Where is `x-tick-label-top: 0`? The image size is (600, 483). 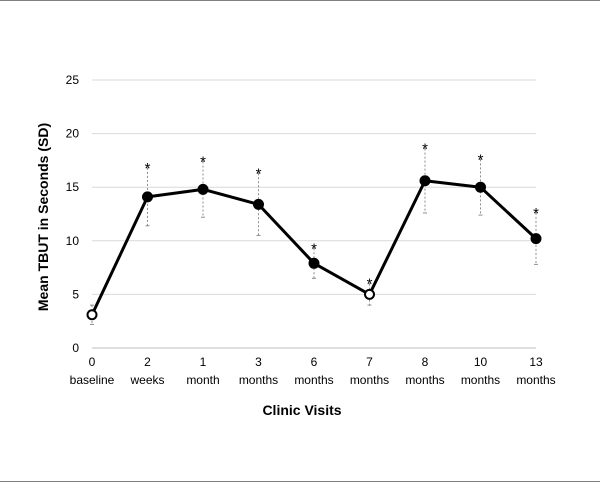
x-tick-label-top: 0 is located at coordinates (92, 362).